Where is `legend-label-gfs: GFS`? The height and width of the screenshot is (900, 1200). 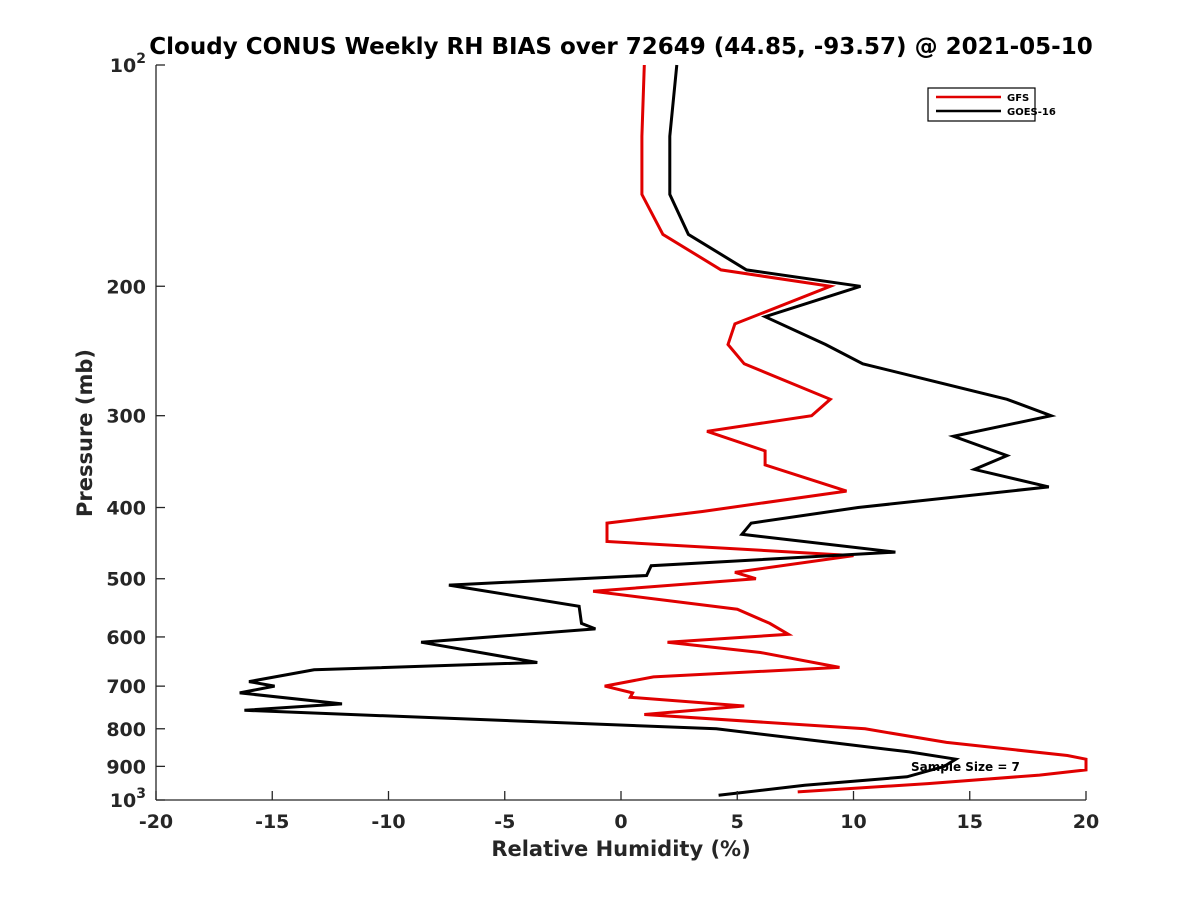
legend-label-gfs: GFS is located at coordinates (1018, 98).